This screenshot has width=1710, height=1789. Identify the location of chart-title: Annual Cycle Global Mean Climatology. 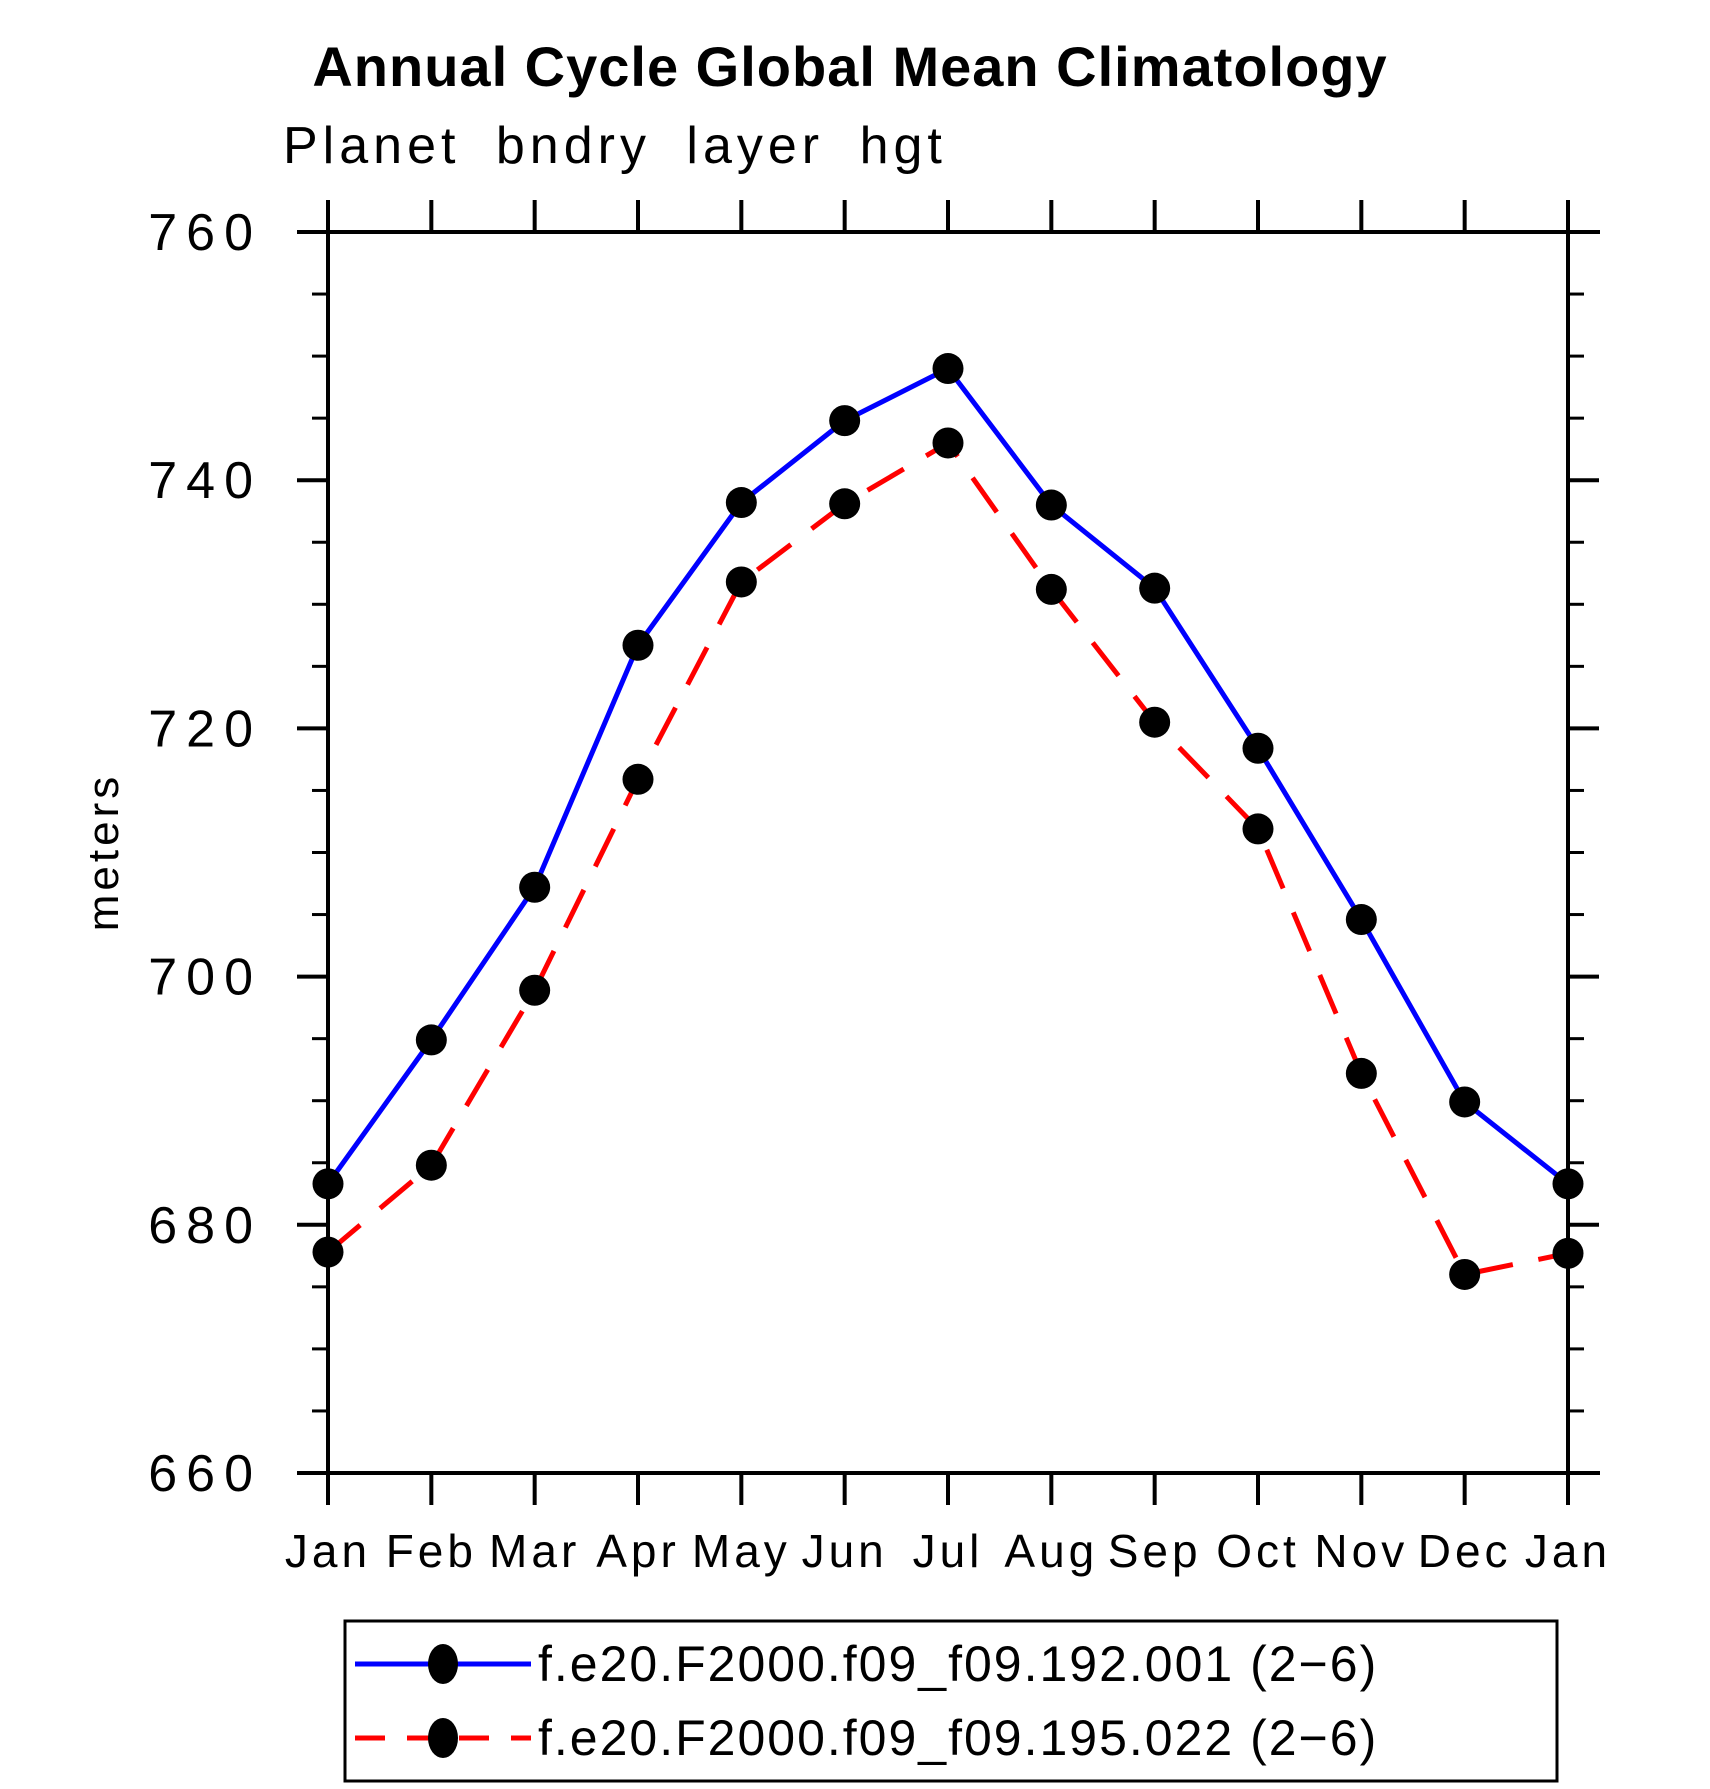
(849, 66).